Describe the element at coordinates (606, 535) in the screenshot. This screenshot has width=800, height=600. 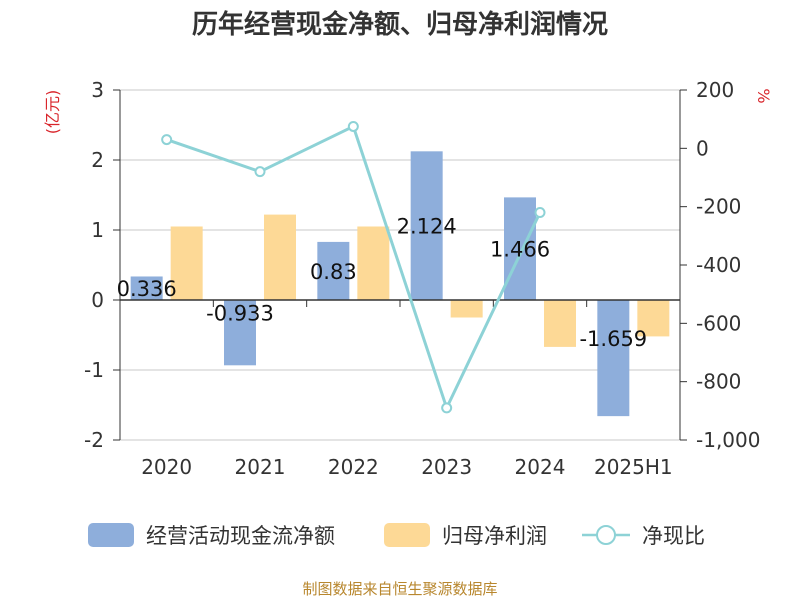
I see `legend-ratio-marker` at that location.